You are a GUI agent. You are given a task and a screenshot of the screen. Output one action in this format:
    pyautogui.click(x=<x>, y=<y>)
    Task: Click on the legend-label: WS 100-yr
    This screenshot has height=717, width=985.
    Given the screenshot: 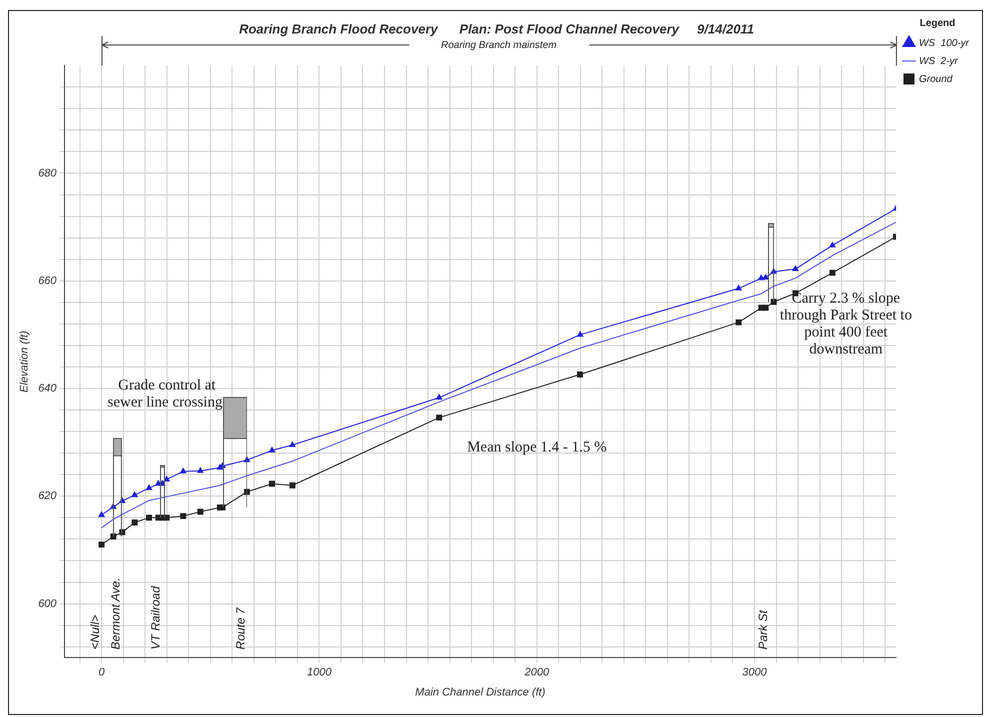 What is the action you would take?
    pyautogui.click(x=944, y=43)
    